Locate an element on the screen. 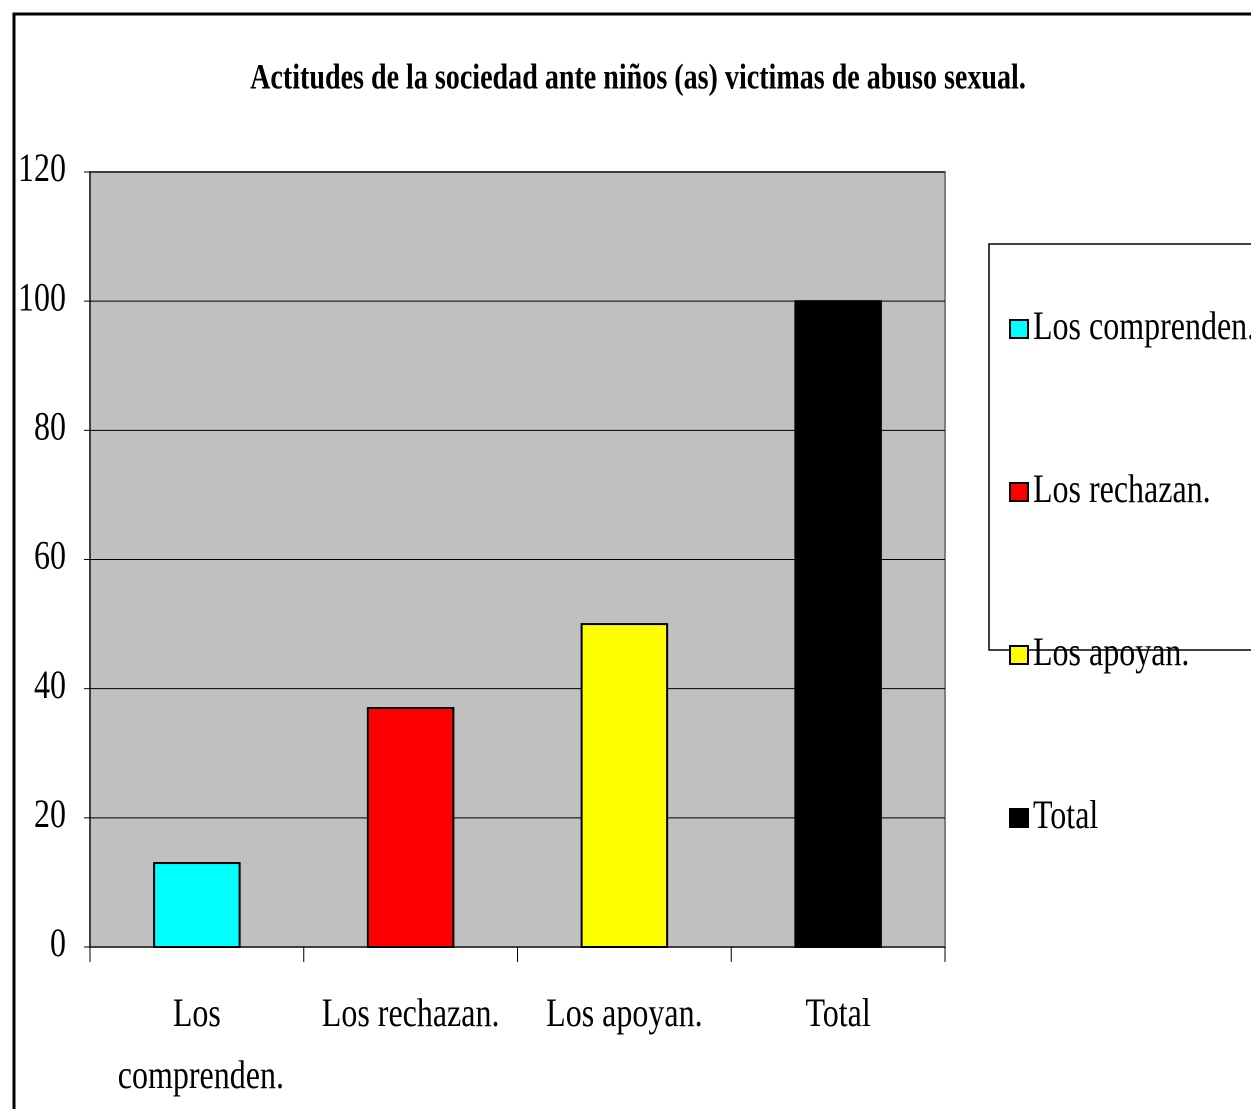 The height and width of the screenshot is (1109, 1251). x-tick-label: Los comprenden. is located at coordinates (197, 1044).